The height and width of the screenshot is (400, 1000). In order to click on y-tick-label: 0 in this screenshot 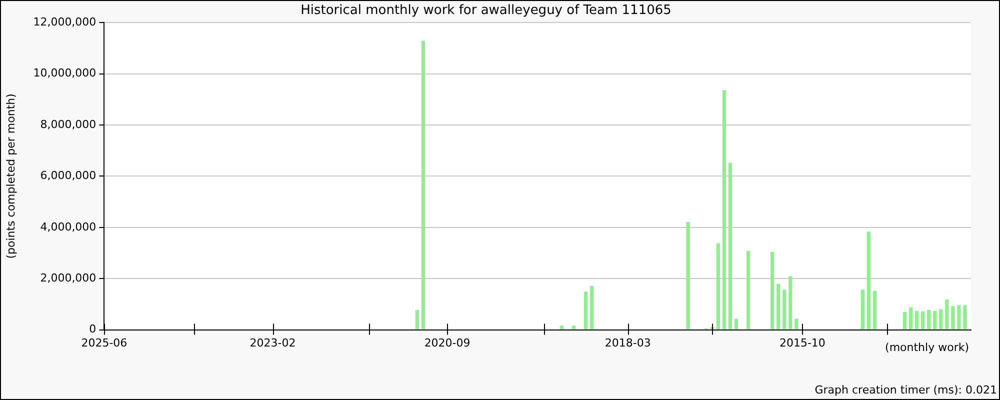, I will do `click(92, 329)`.